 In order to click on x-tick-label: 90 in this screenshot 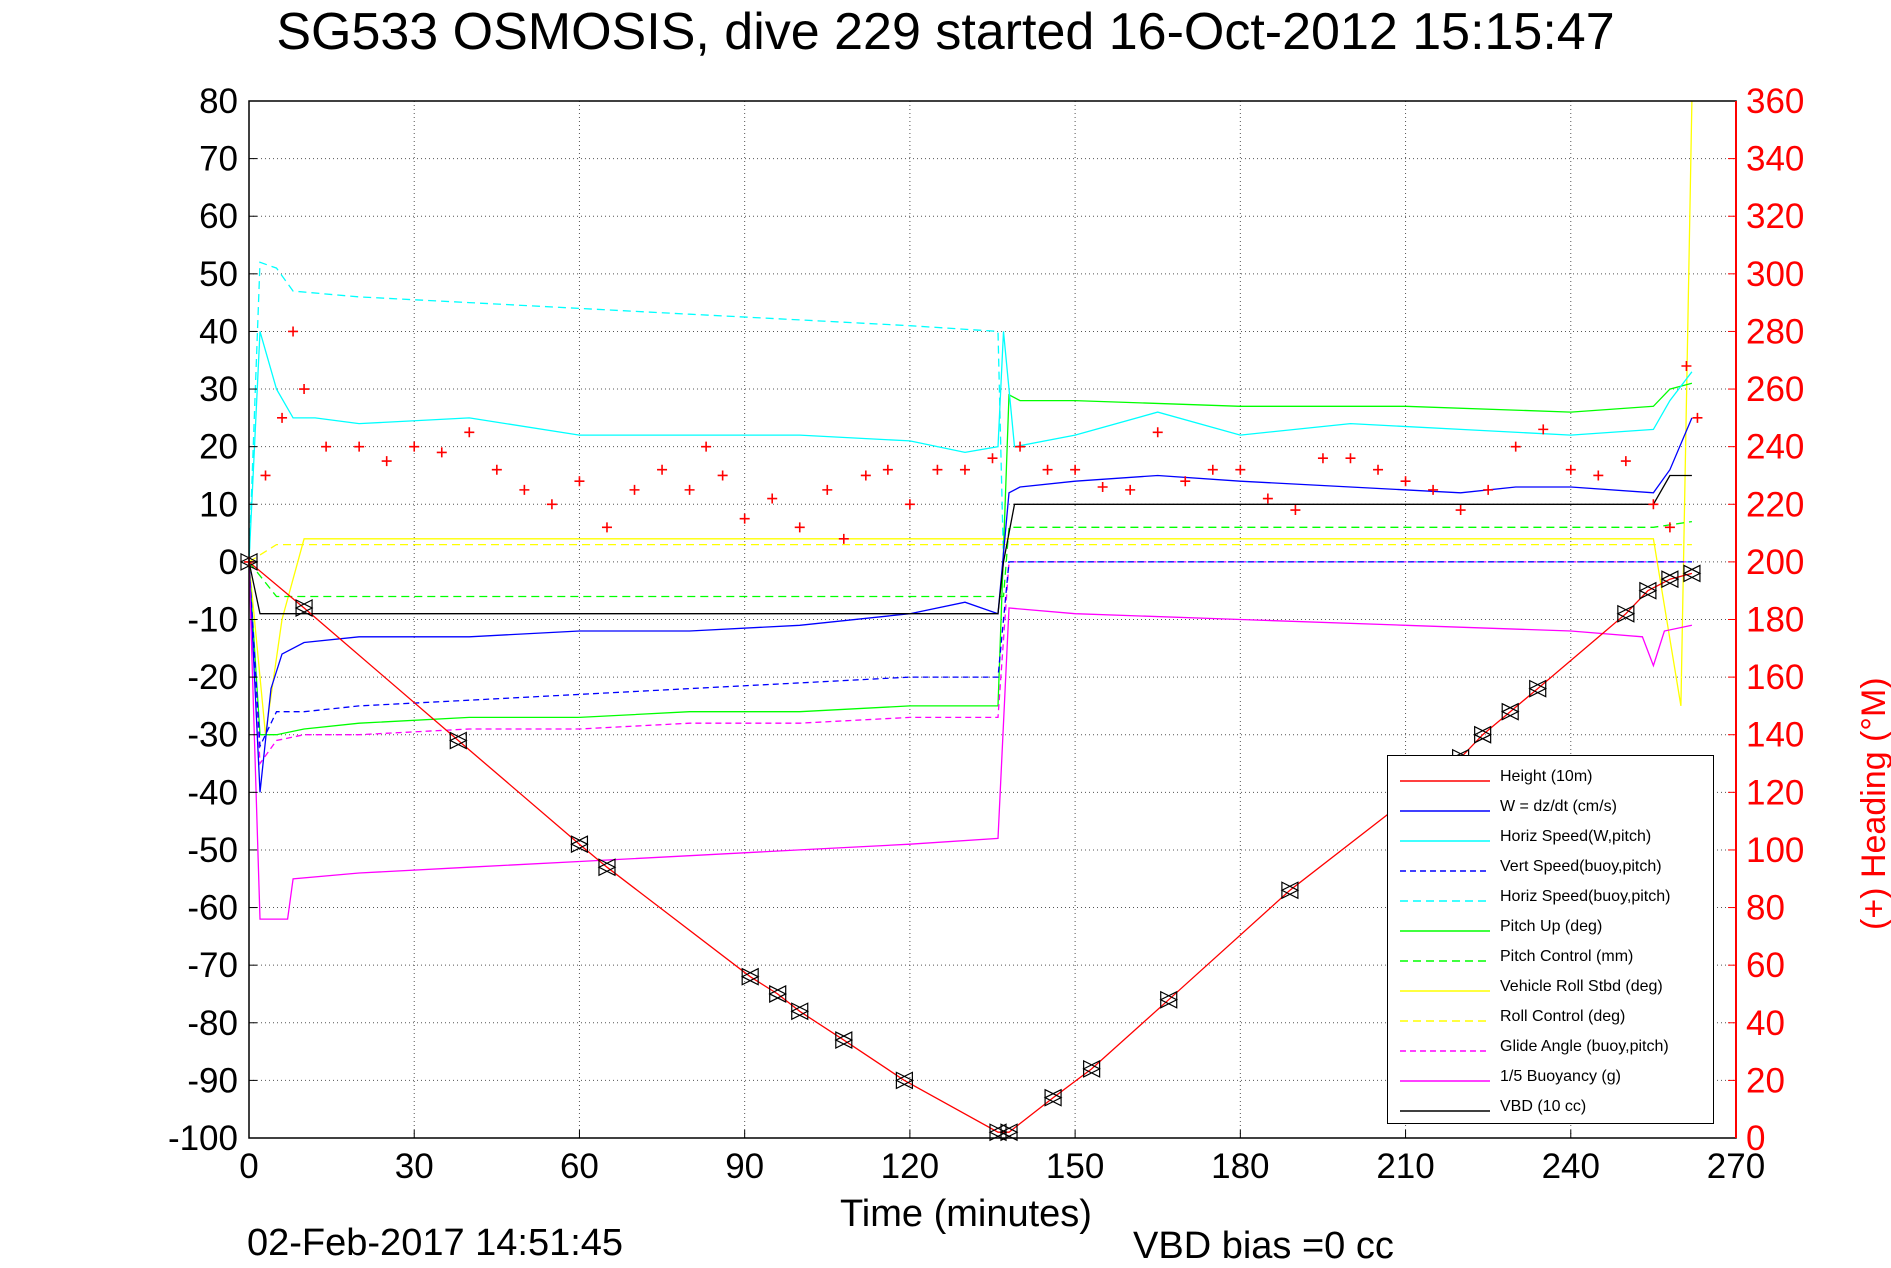, I will do `click(744, 1166)`.